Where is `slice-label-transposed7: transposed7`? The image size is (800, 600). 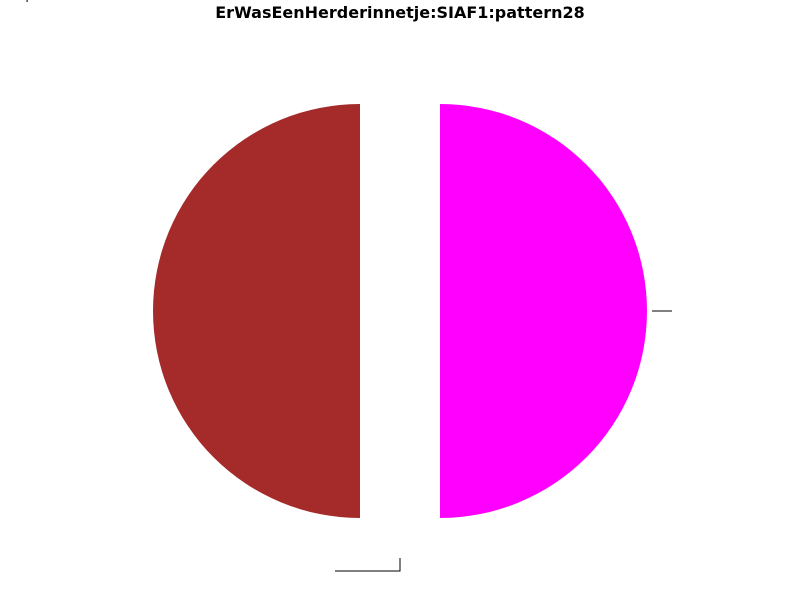 slice-label-transposed7: transposed7 is located at coordinates (31, 1).